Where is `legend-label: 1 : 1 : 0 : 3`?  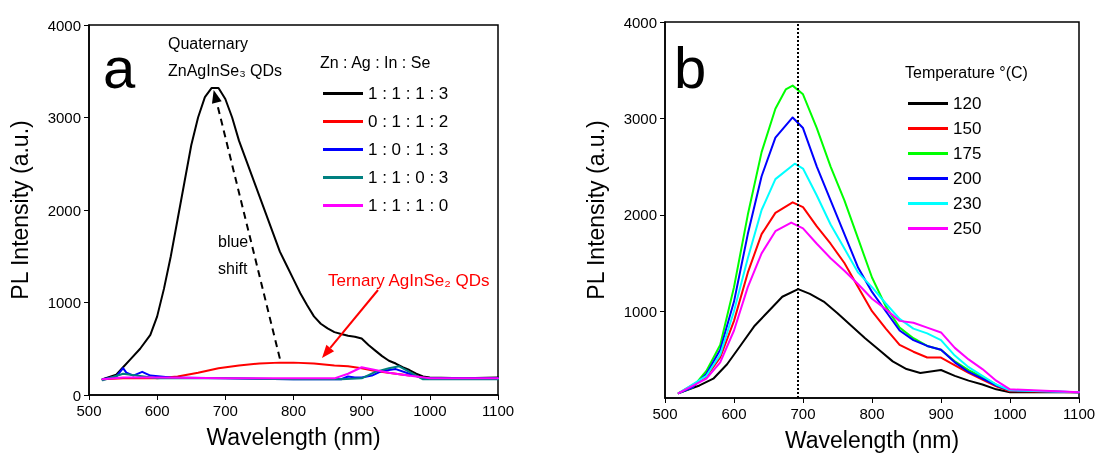
legend-label: 1 : 1 : 0 : 3 is located at coordinates (408, 177).